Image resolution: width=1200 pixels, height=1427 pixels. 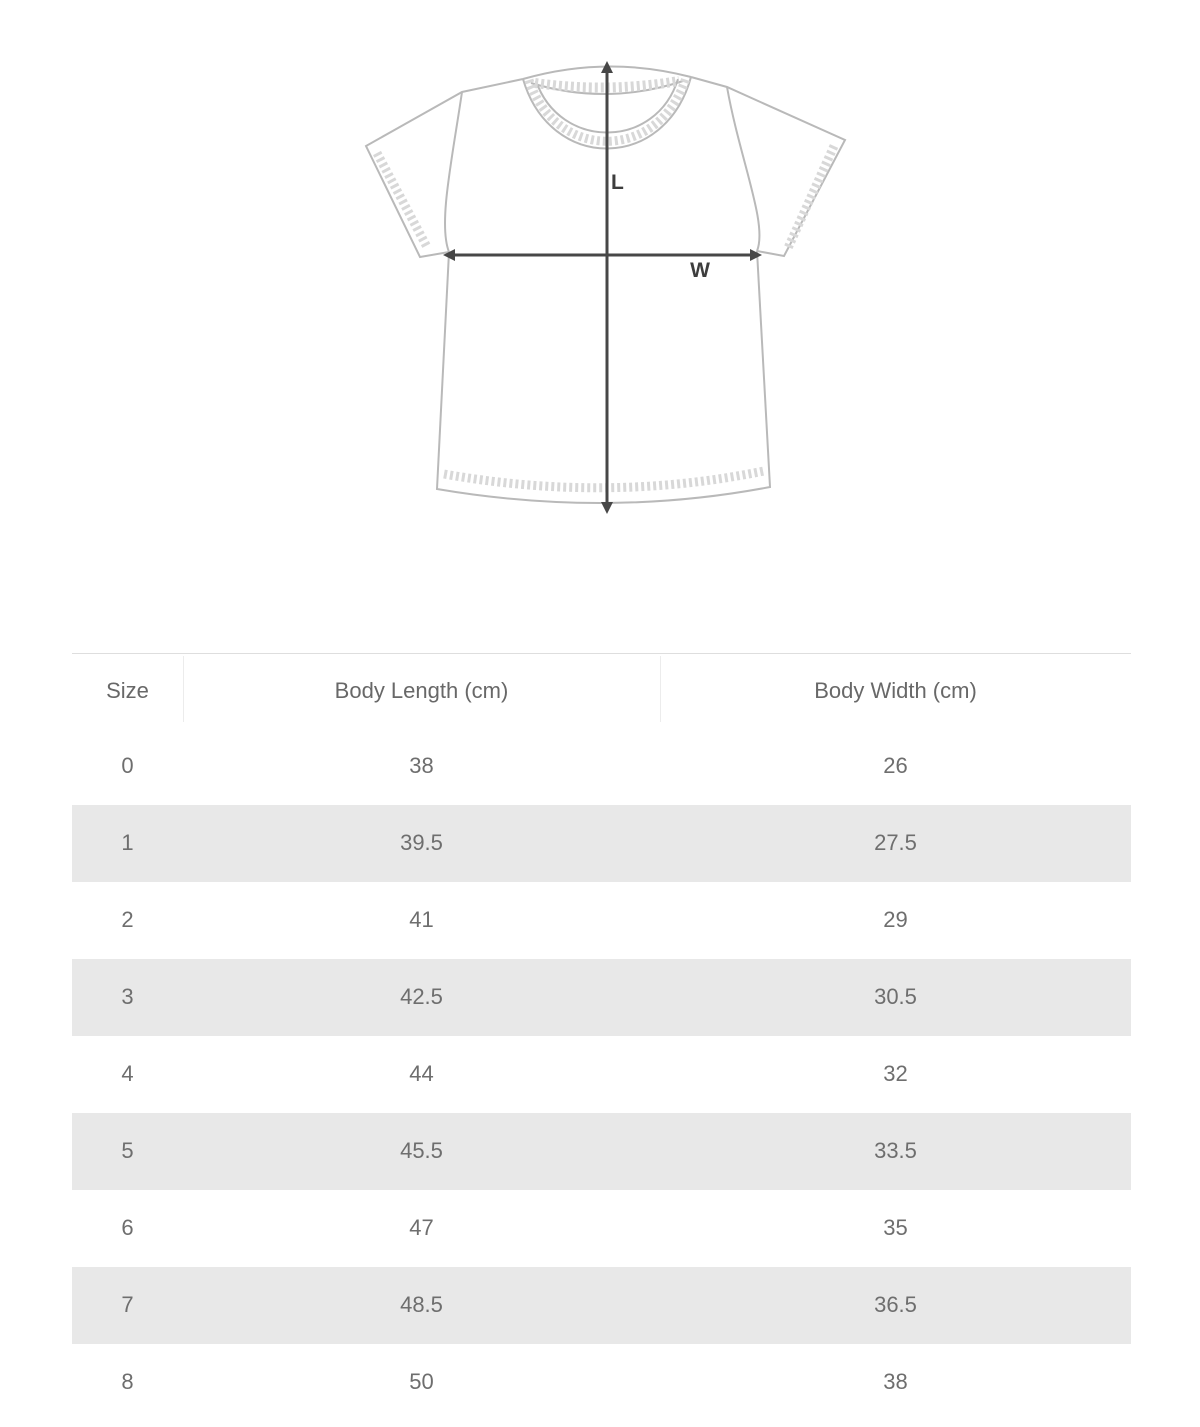 I want to click on body-length-cell: 38, so click(x=421, y=765).